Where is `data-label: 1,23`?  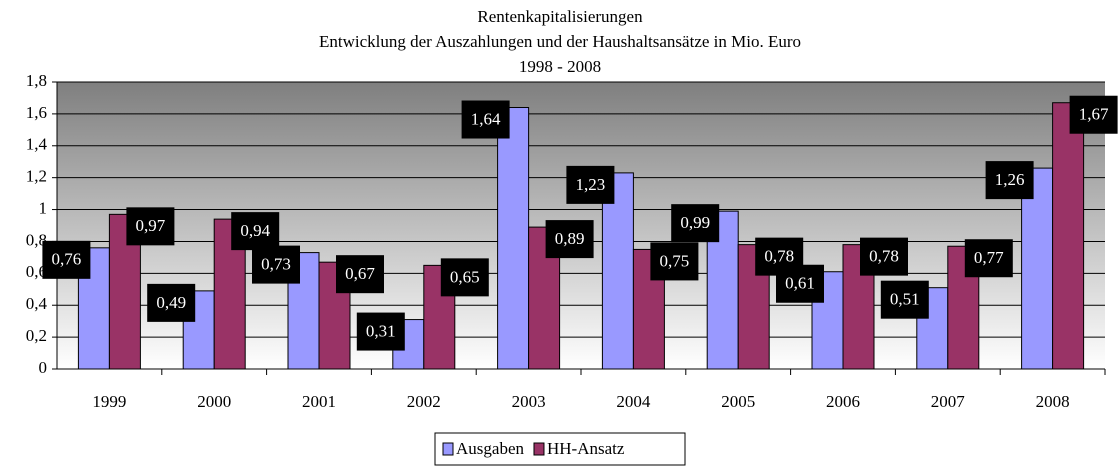
data-label: 1,23 is located at coordinates (591, 184).